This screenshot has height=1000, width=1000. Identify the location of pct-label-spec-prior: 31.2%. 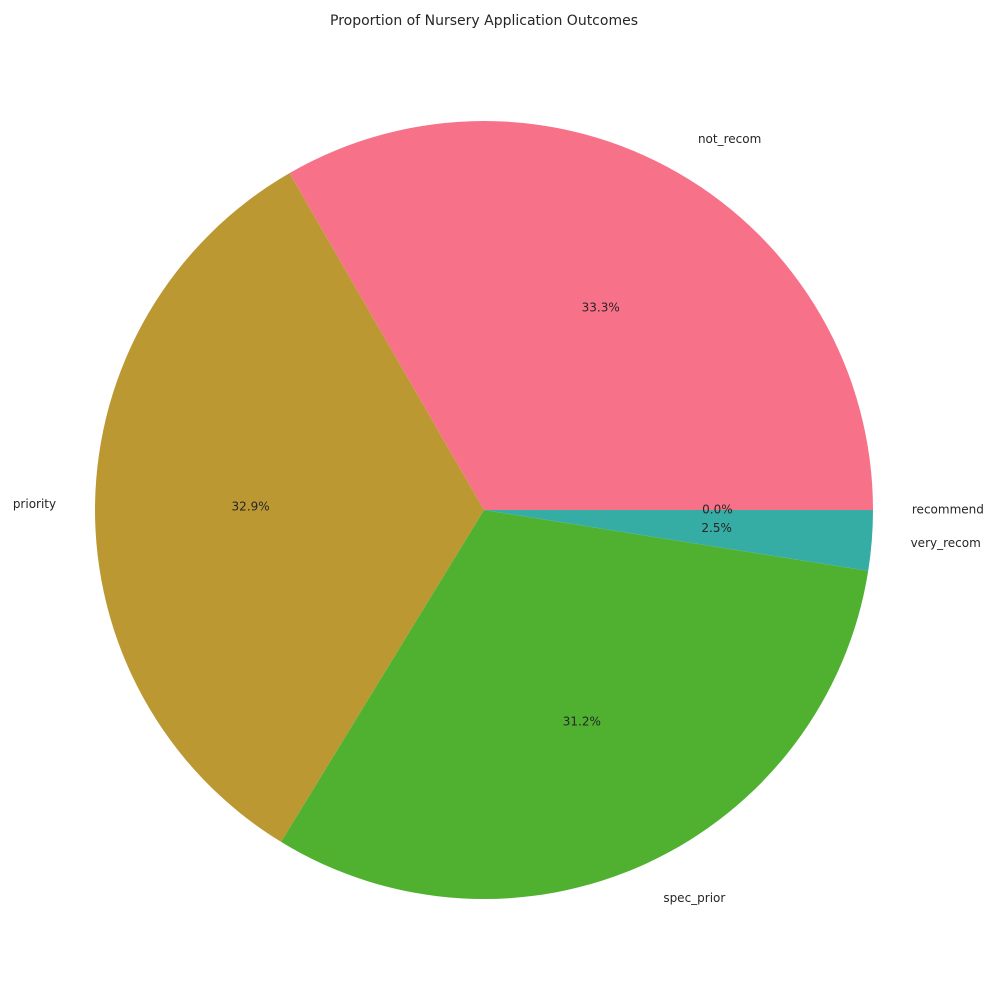
(582, 721).